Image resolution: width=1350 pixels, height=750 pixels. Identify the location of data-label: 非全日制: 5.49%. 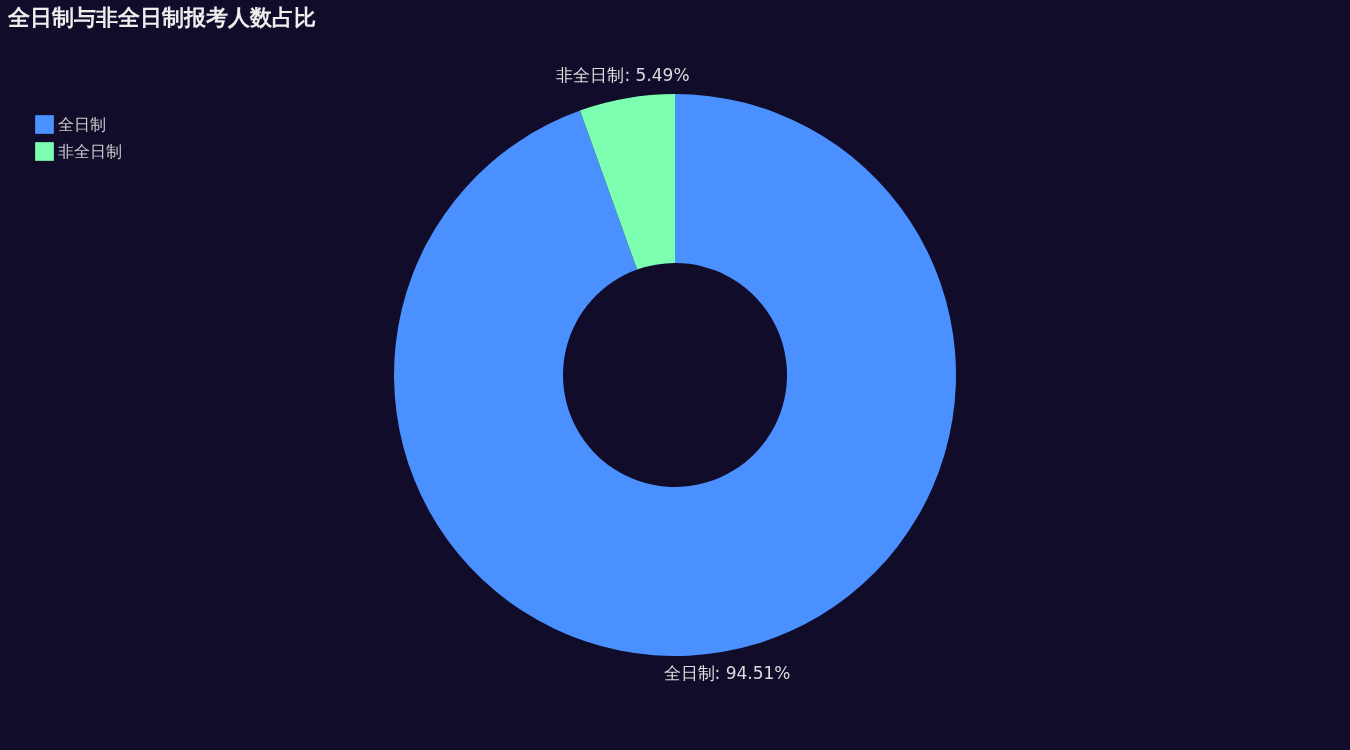
(623, 75).